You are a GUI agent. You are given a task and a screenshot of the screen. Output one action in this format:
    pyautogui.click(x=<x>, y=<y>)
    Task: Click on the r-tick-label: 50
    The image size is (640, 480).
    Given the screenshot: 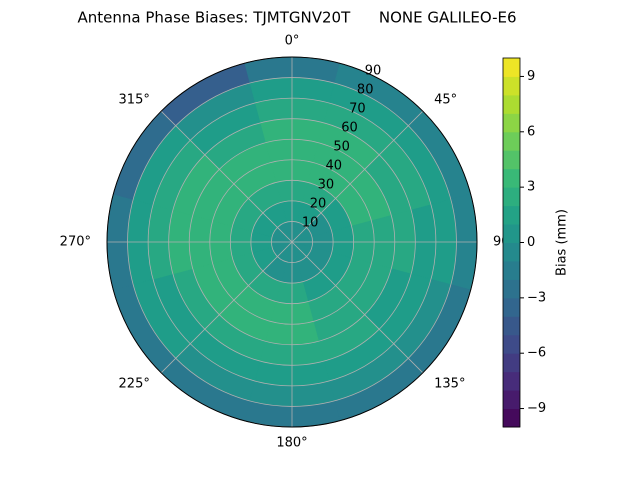 What is the action you would take?
    pyautogui.click(x=341, y=147)
    